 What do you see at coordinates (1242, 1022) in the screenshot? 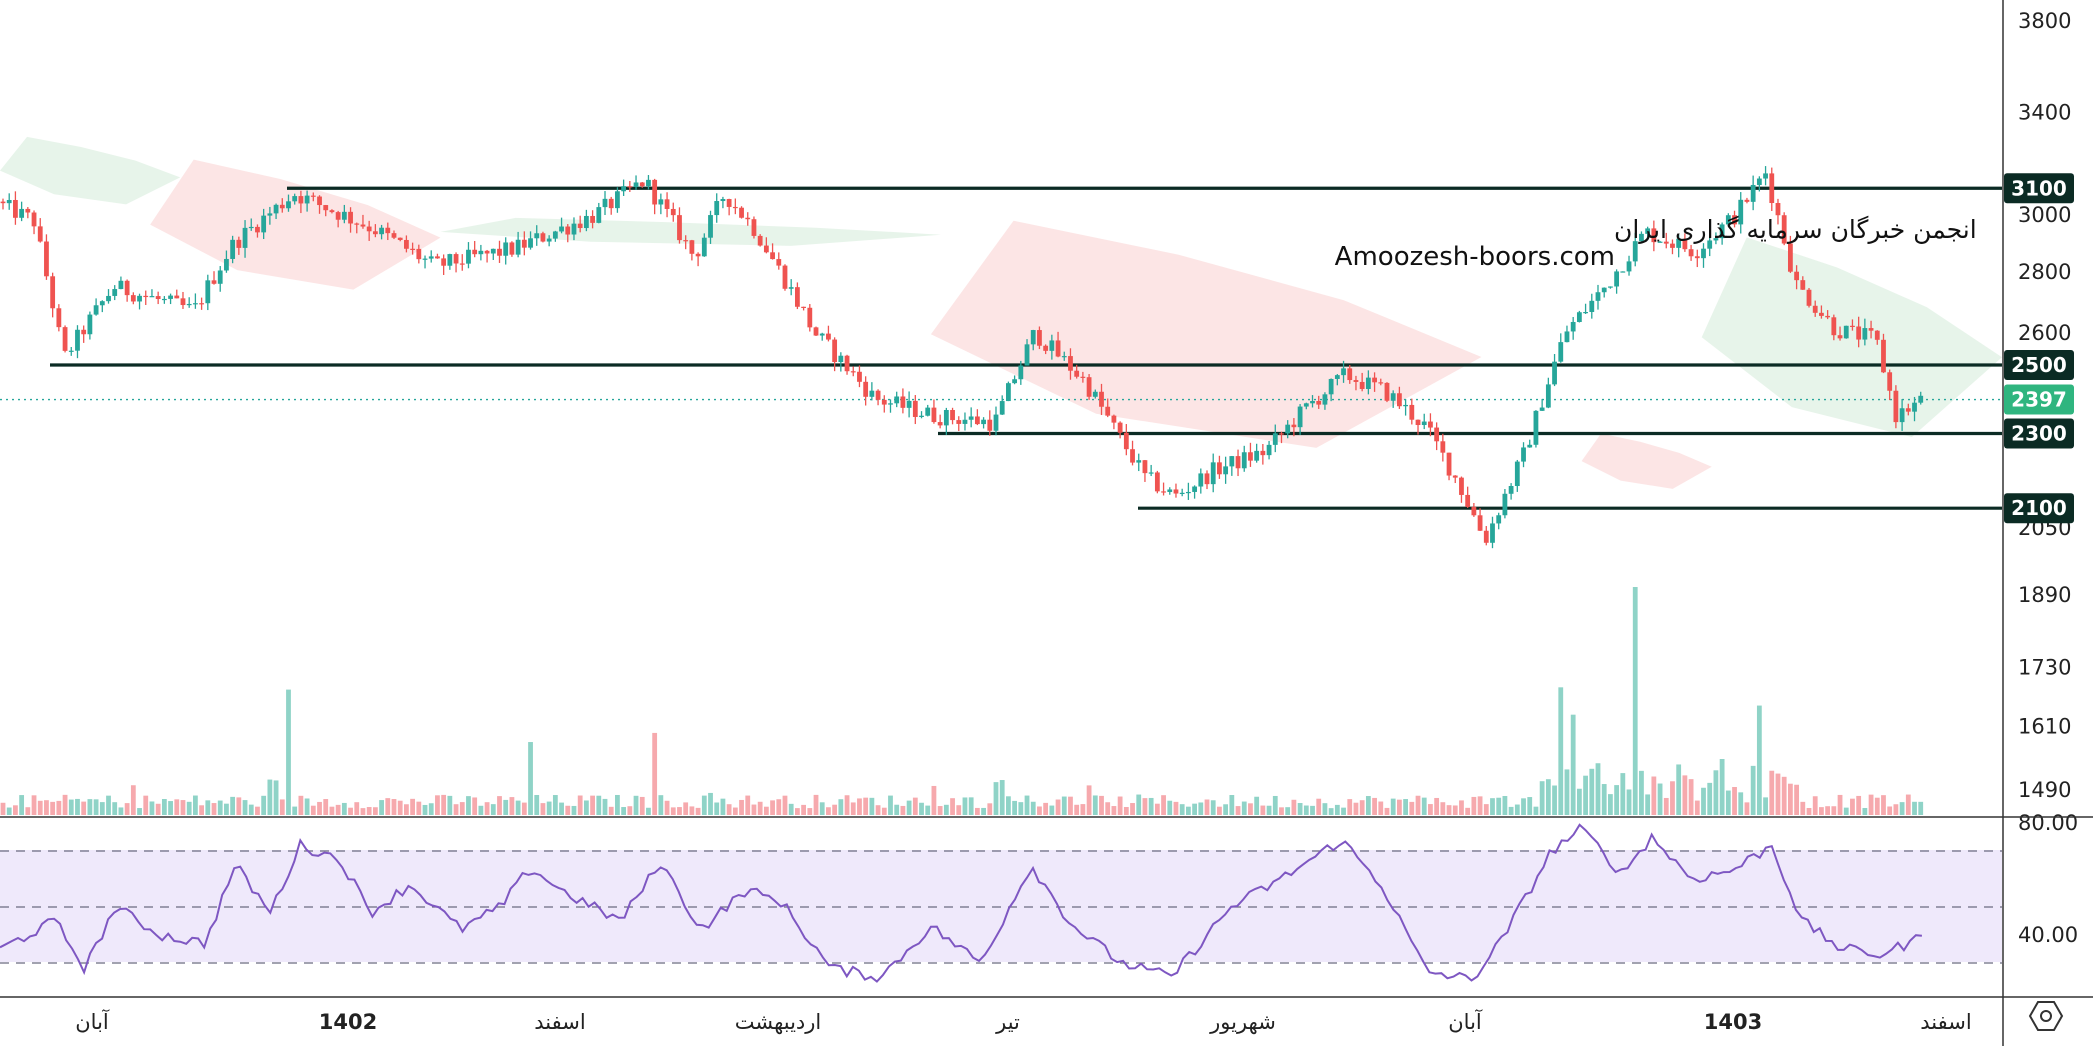
I see `time-label: شهریور` at bounding box center [1242, 1022].